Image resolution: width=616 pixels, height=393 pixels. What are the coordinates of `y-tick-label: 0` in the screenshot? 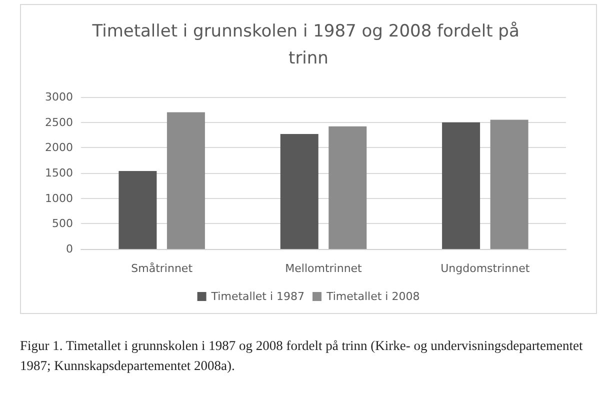 It's located at (69, 249).